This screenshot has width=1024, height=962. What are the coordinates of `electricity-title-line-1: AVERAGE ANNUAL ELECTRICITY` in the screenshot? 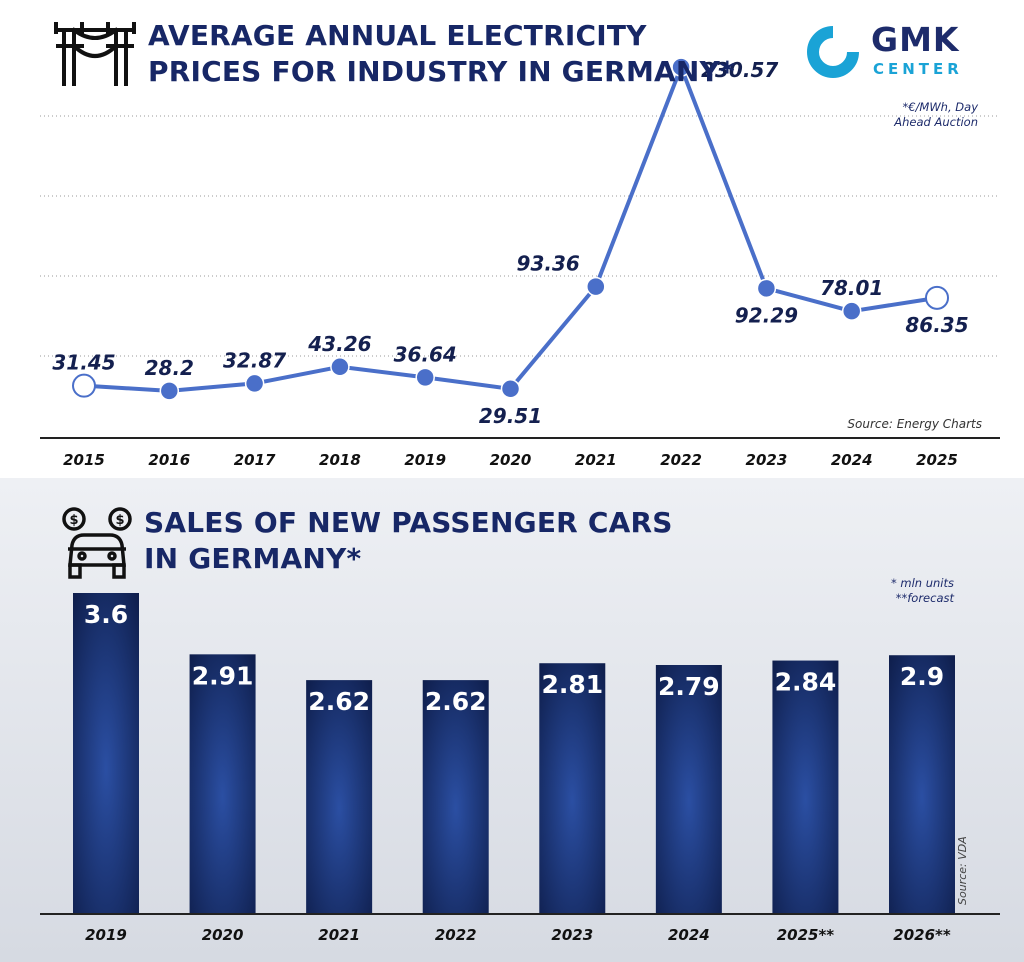 It's located at (397, 35).